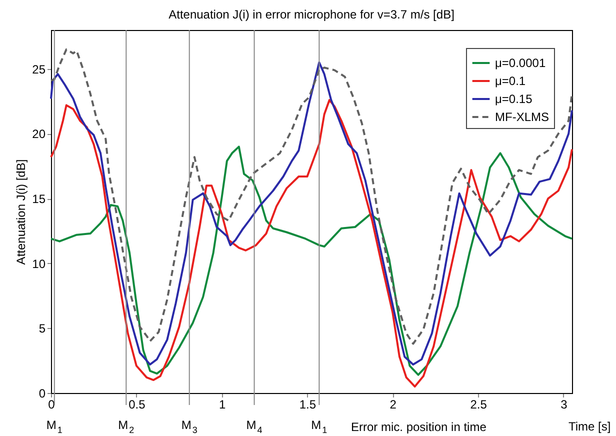 This screenshot has height=436, width=616. What do you see at coordinates (479, 405) in the screenshot?
I see `x-tick-label: 2.5` at bounding box center [479, 405].